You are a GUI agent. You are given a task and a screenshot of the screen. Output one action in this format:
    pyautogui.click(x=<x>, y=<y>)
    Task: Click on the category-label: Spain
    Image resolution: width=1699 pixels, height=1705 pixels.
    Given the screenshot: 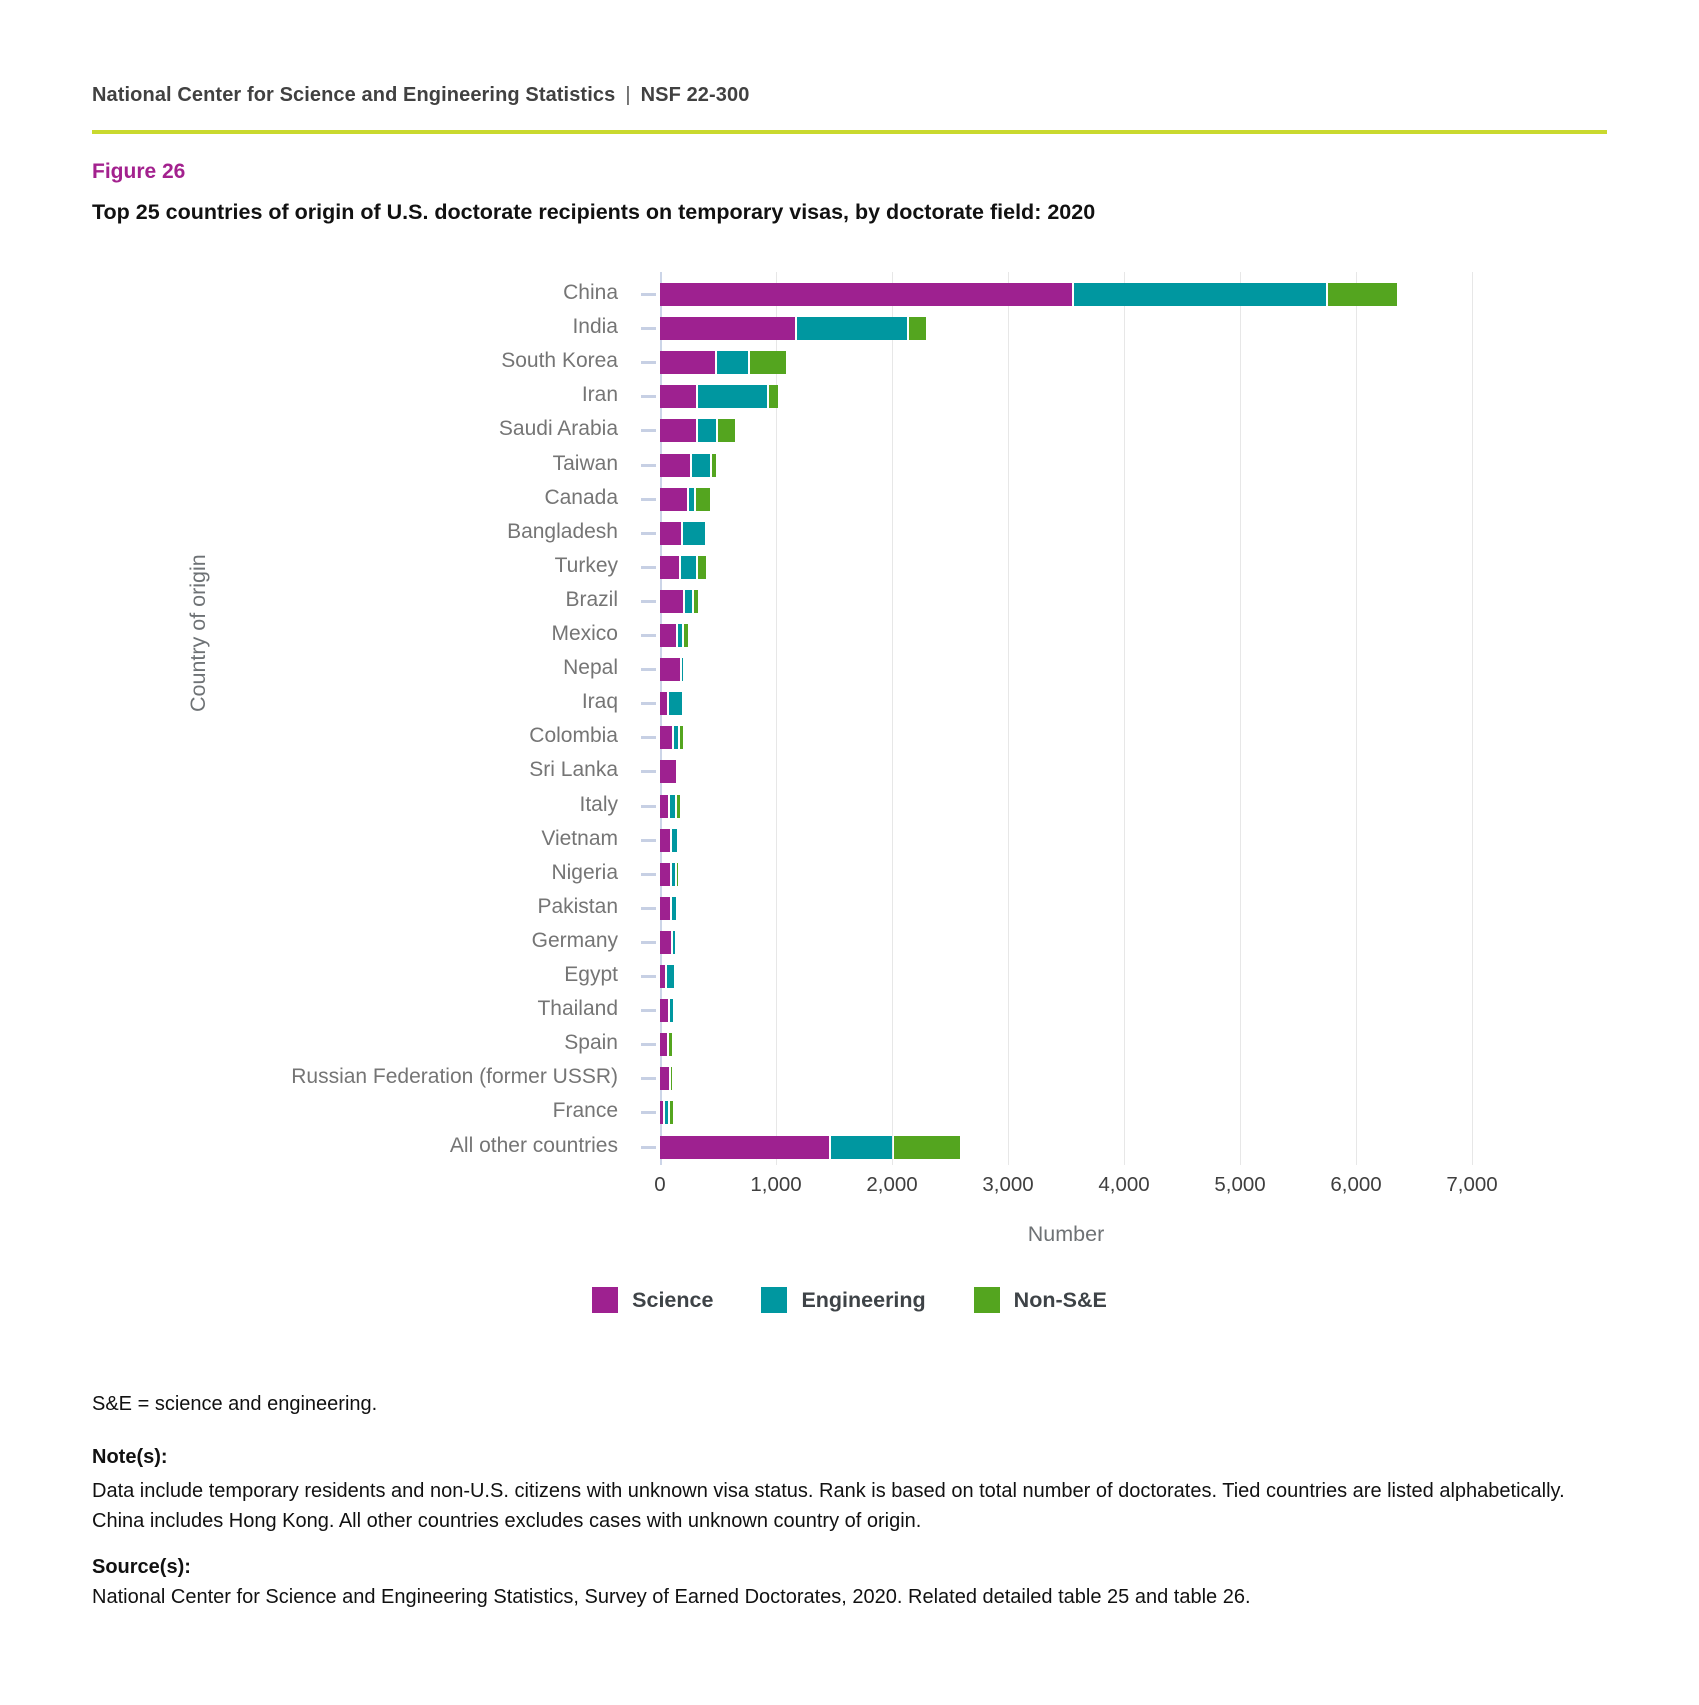 What is the action you would take?
    pyautogui.click(x=591, y=1043)
    